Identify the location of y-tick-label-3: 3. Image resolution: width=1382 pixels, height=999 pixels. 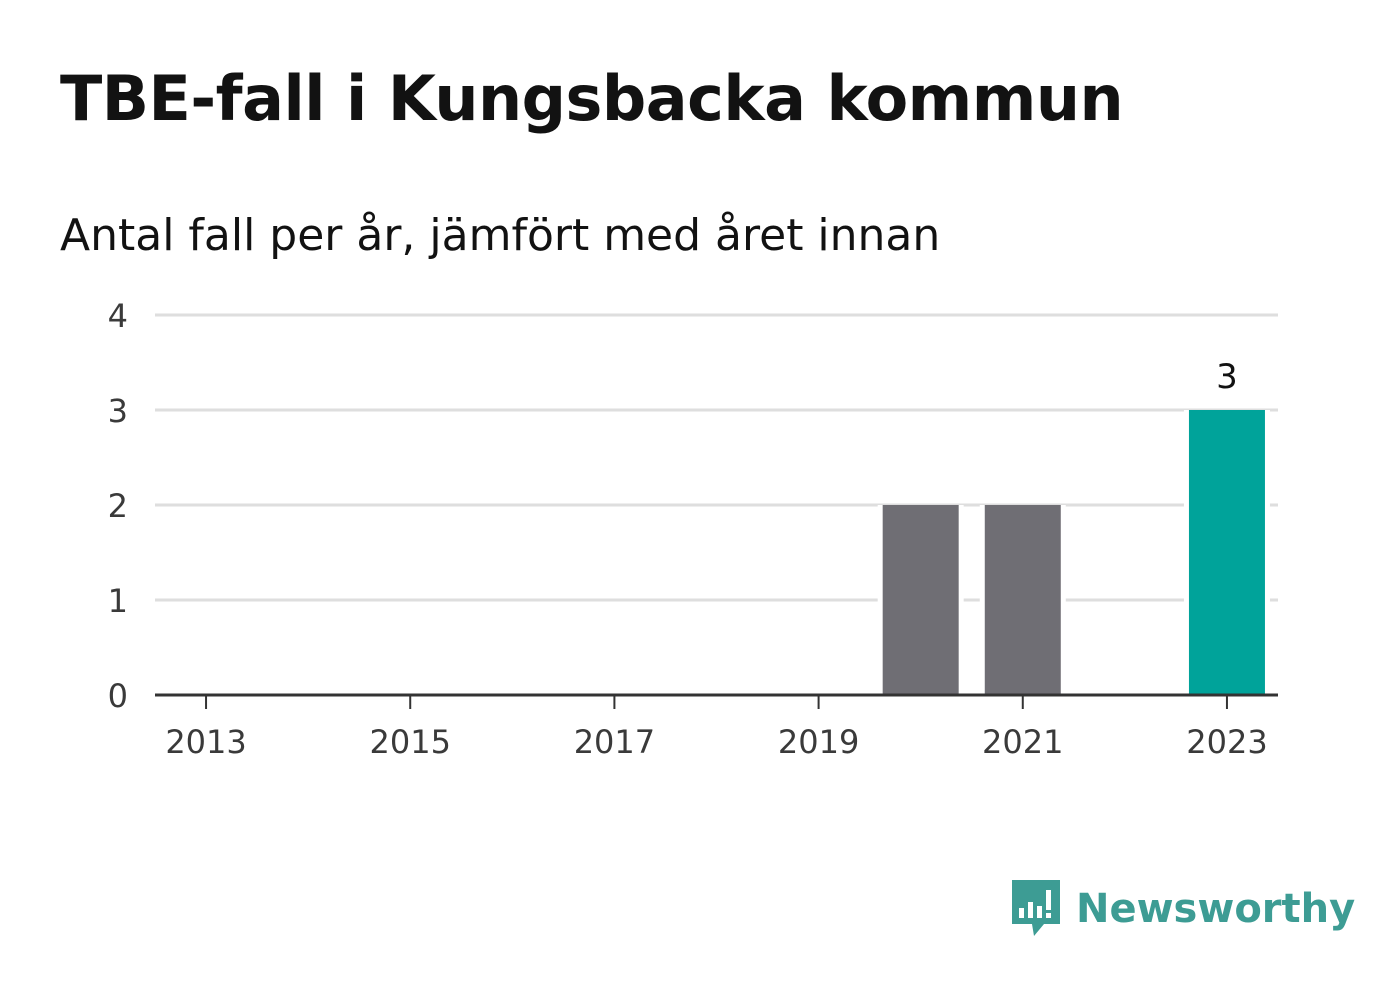
(118, 411).